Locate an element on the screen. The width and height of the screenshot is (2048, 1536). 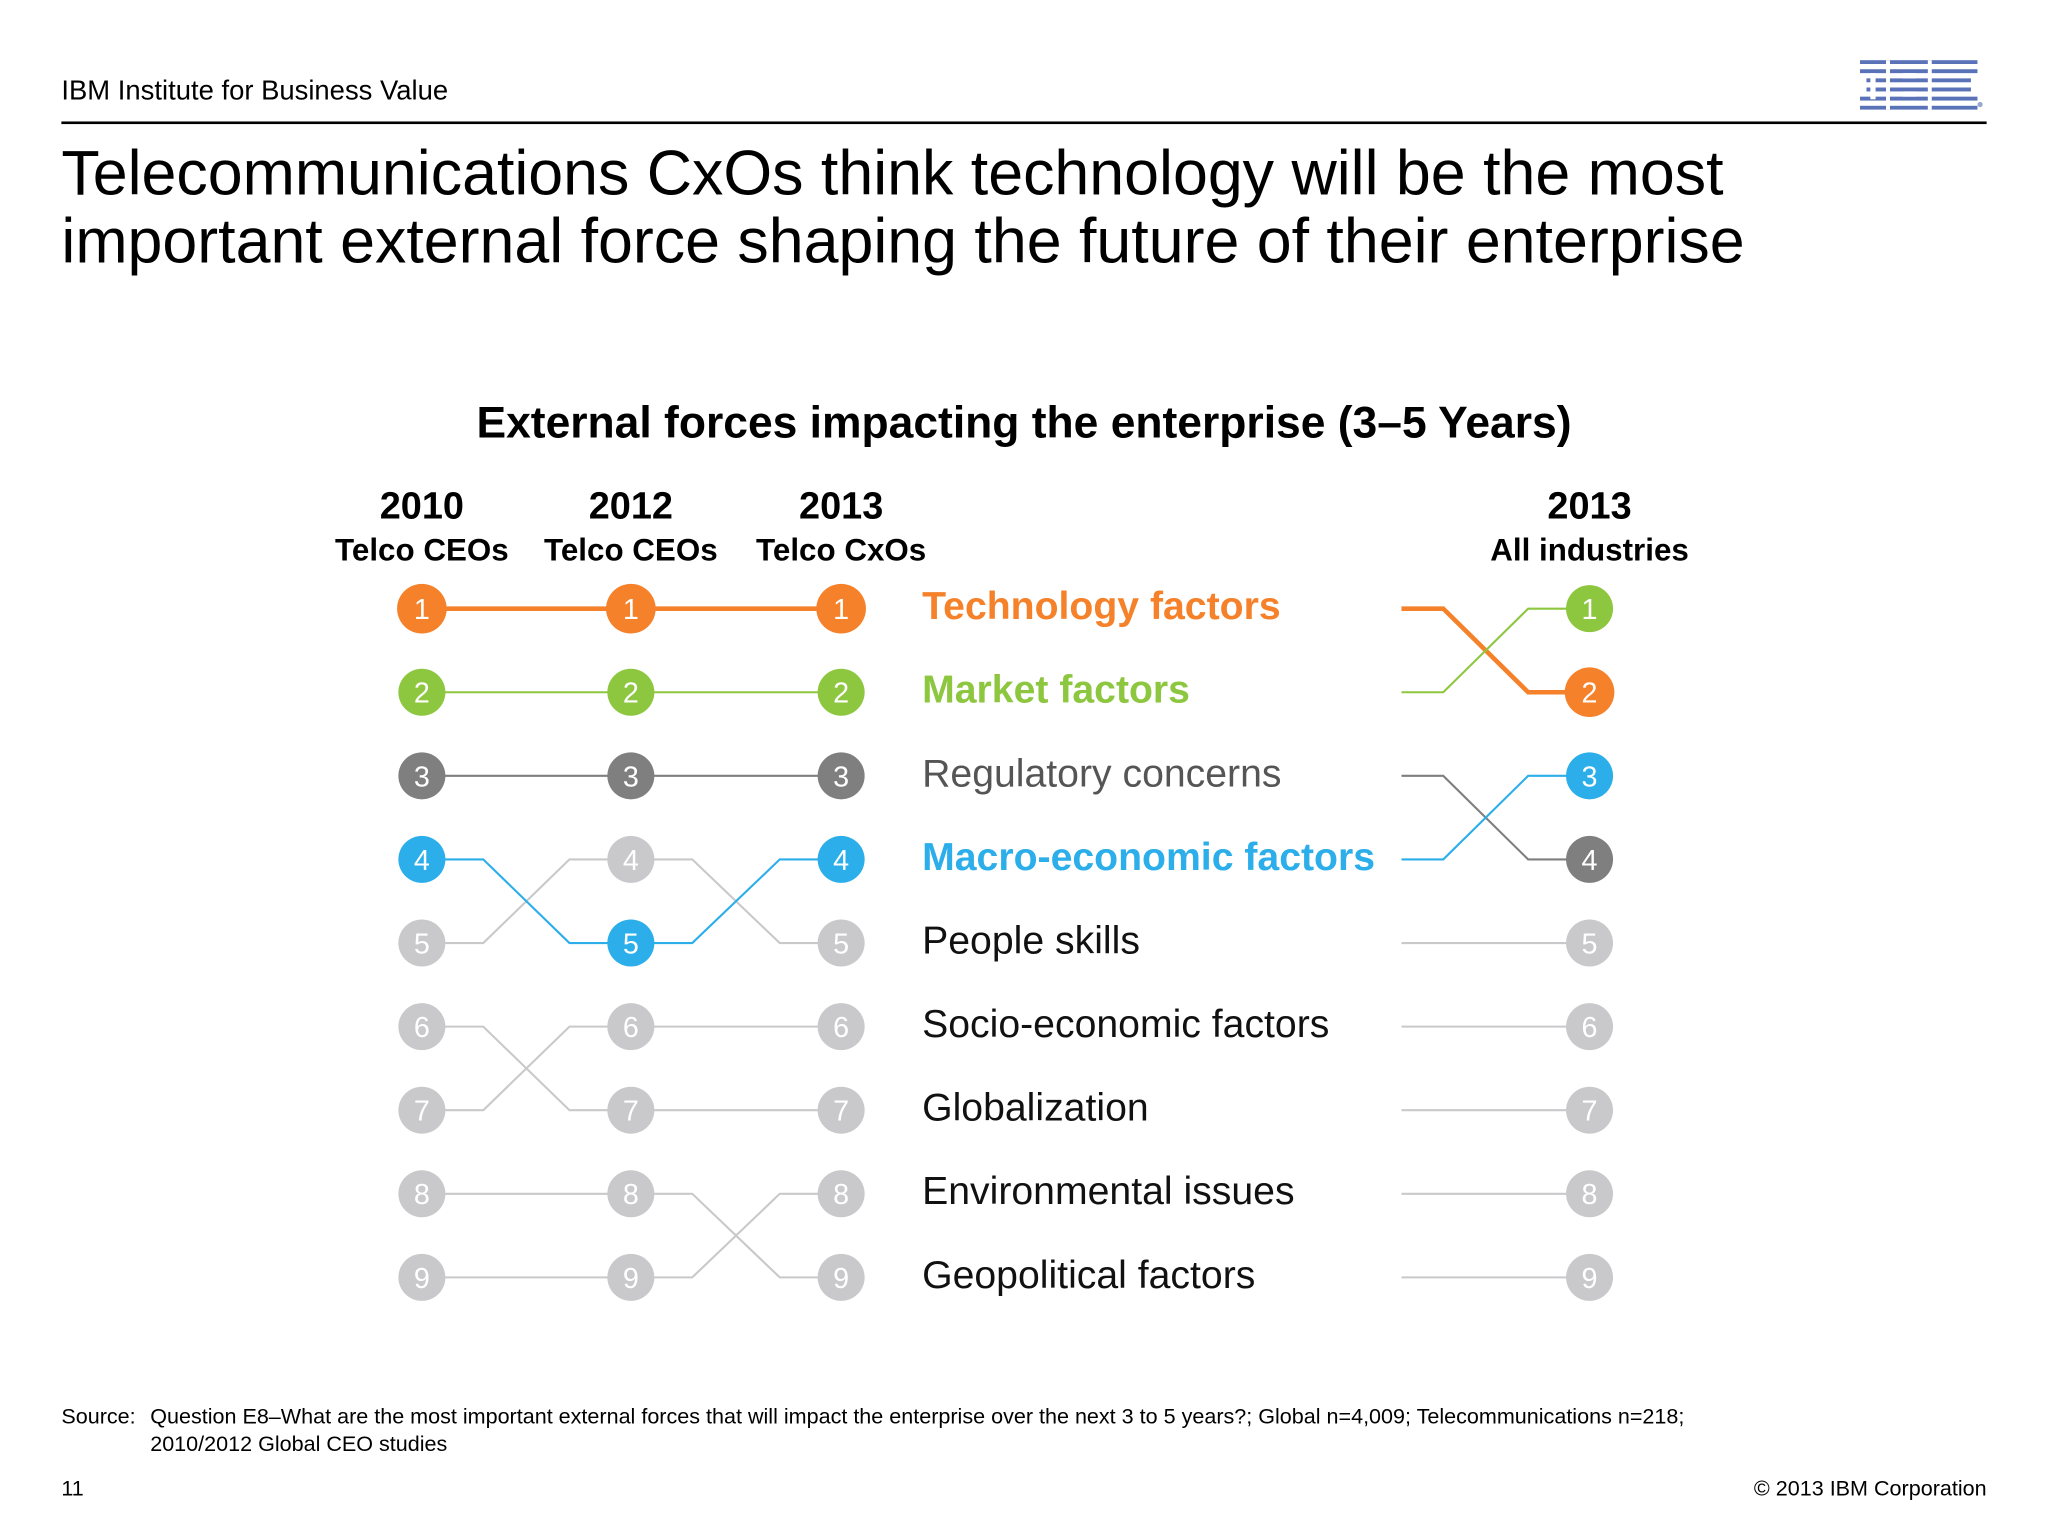
factor-label: Technology factors is located at coordinates (1101, 607).